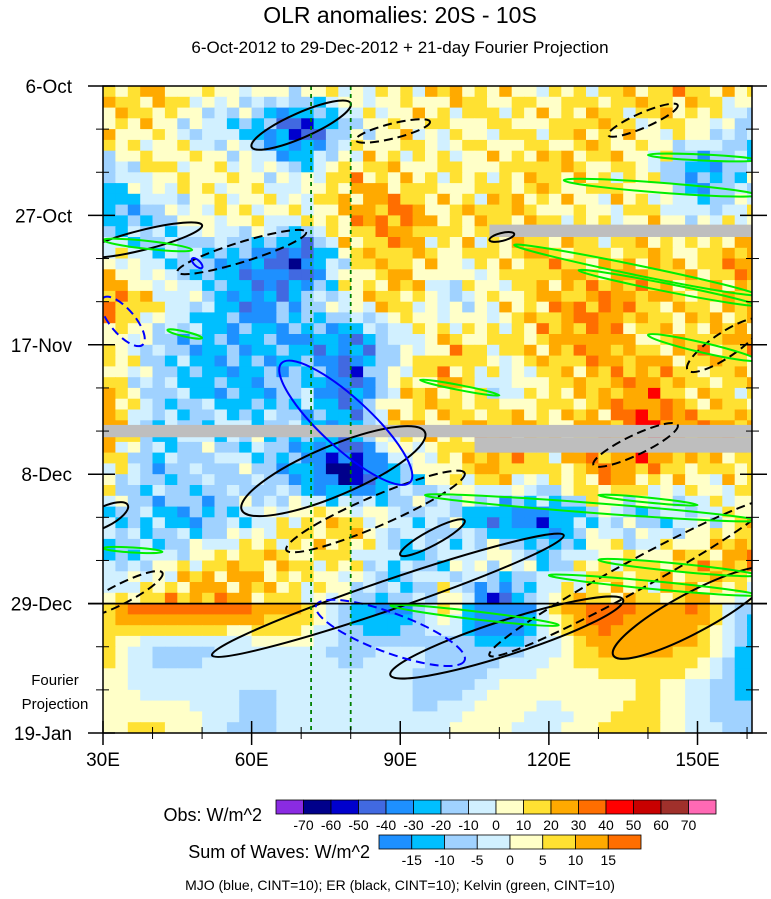  What do you see at coordinates (474, 615) in the screenshot?
I see `kelvin-contour` at bounding box center [474, 615].